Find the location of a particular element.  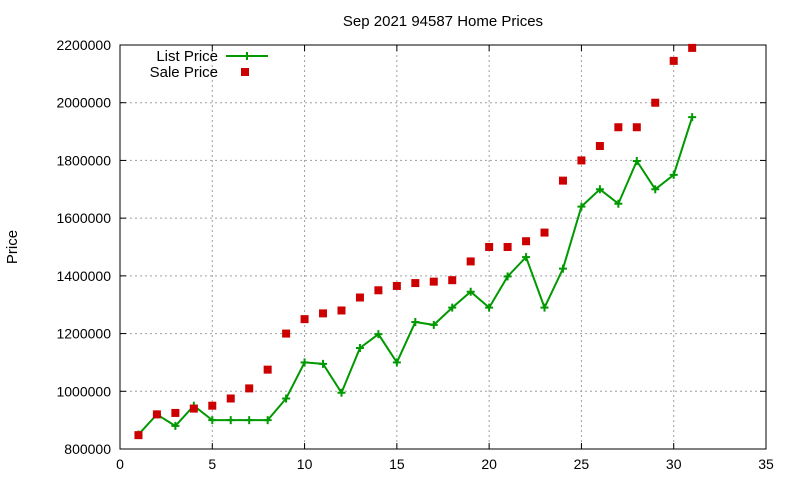

x-tick-label: 15 is located at coordinates (397, 464).